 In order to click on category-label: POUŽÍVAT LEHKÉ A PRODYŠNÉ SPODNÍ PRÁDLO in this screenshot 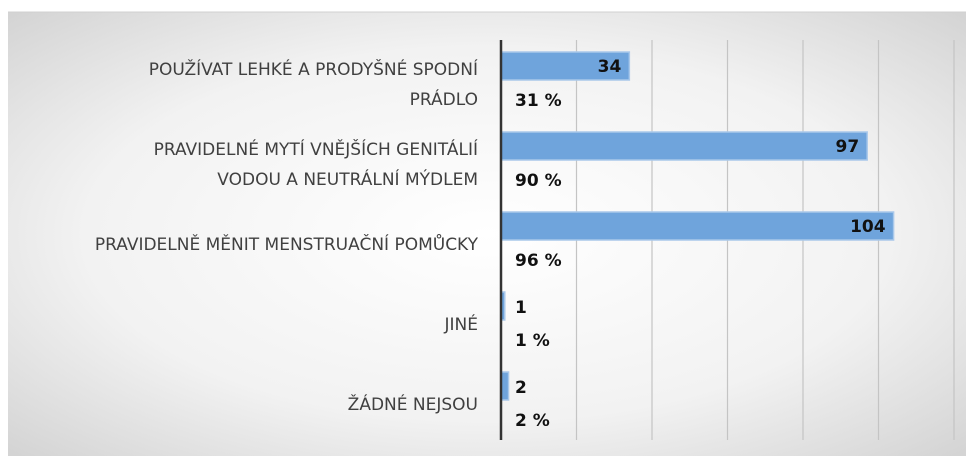, I will do `click(313, 85)`.